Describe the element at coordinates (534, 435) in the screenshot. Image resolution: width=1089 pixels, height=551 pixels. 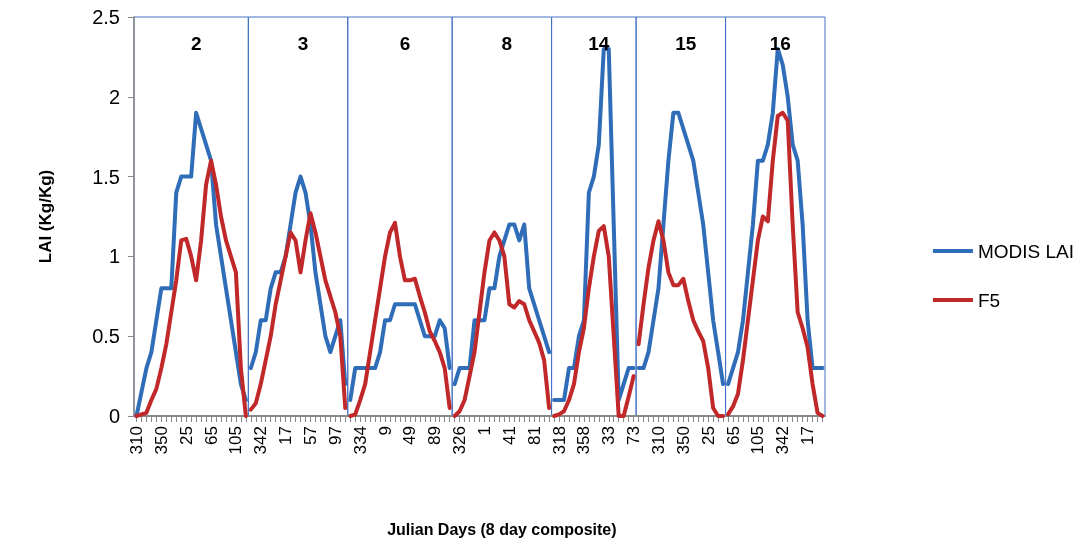
I see `x-tick-label: 81` at that location.